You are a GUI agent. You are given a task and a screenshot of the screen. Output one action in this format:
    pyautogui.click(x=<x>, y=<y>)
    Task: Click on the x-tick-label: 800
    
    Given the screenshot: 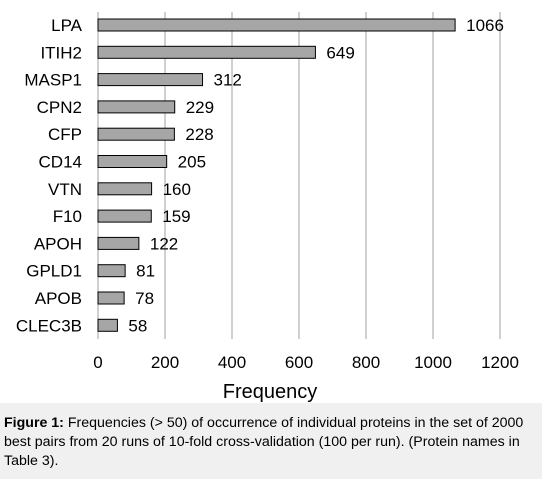 What is the action you would take?
    pyautogui.click(x=366, y=362)
    